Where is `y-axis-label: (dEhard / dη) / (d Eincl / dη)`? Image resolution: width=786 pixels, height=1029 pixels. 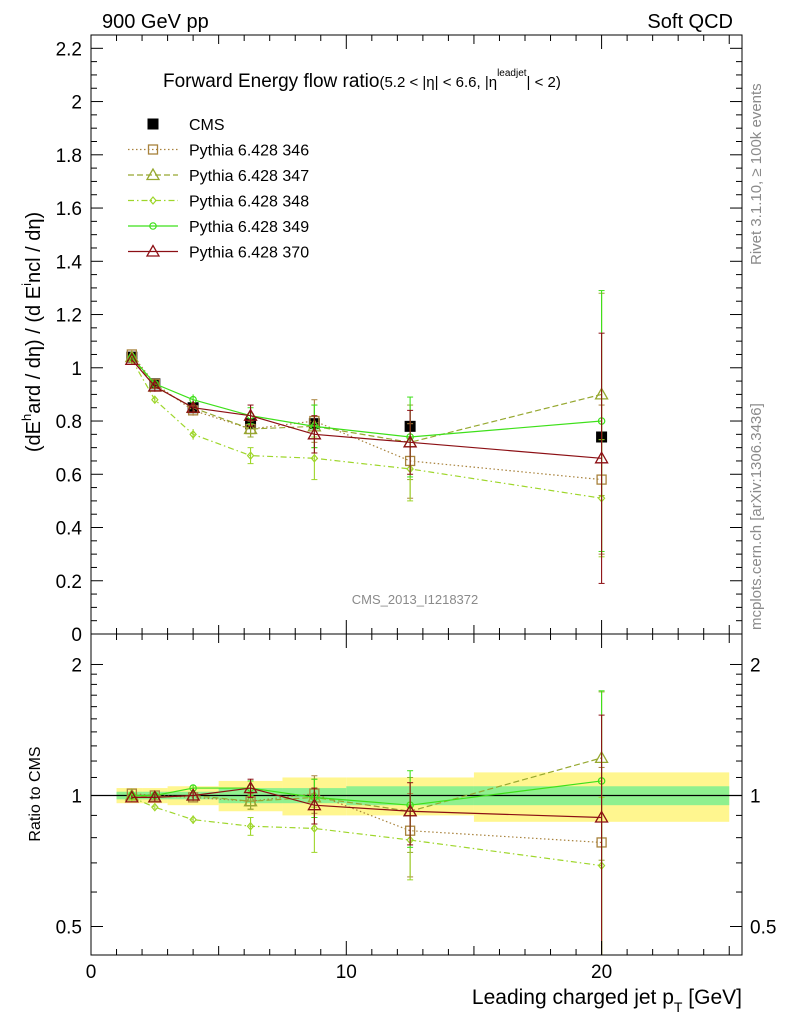
y-axis-label: (dEhard / dη) / (d Eincl / dη) is located at coordinates (32, 332).